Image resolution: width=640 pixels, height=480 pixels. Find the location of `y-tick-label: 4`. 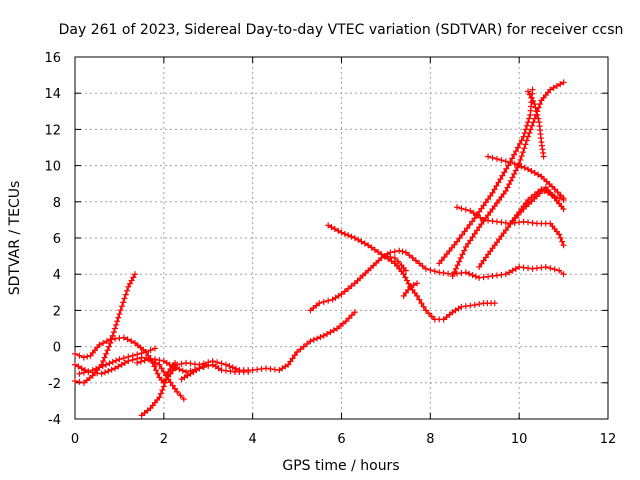

y-tick-label: 4 is located at coordinates (57, 275).